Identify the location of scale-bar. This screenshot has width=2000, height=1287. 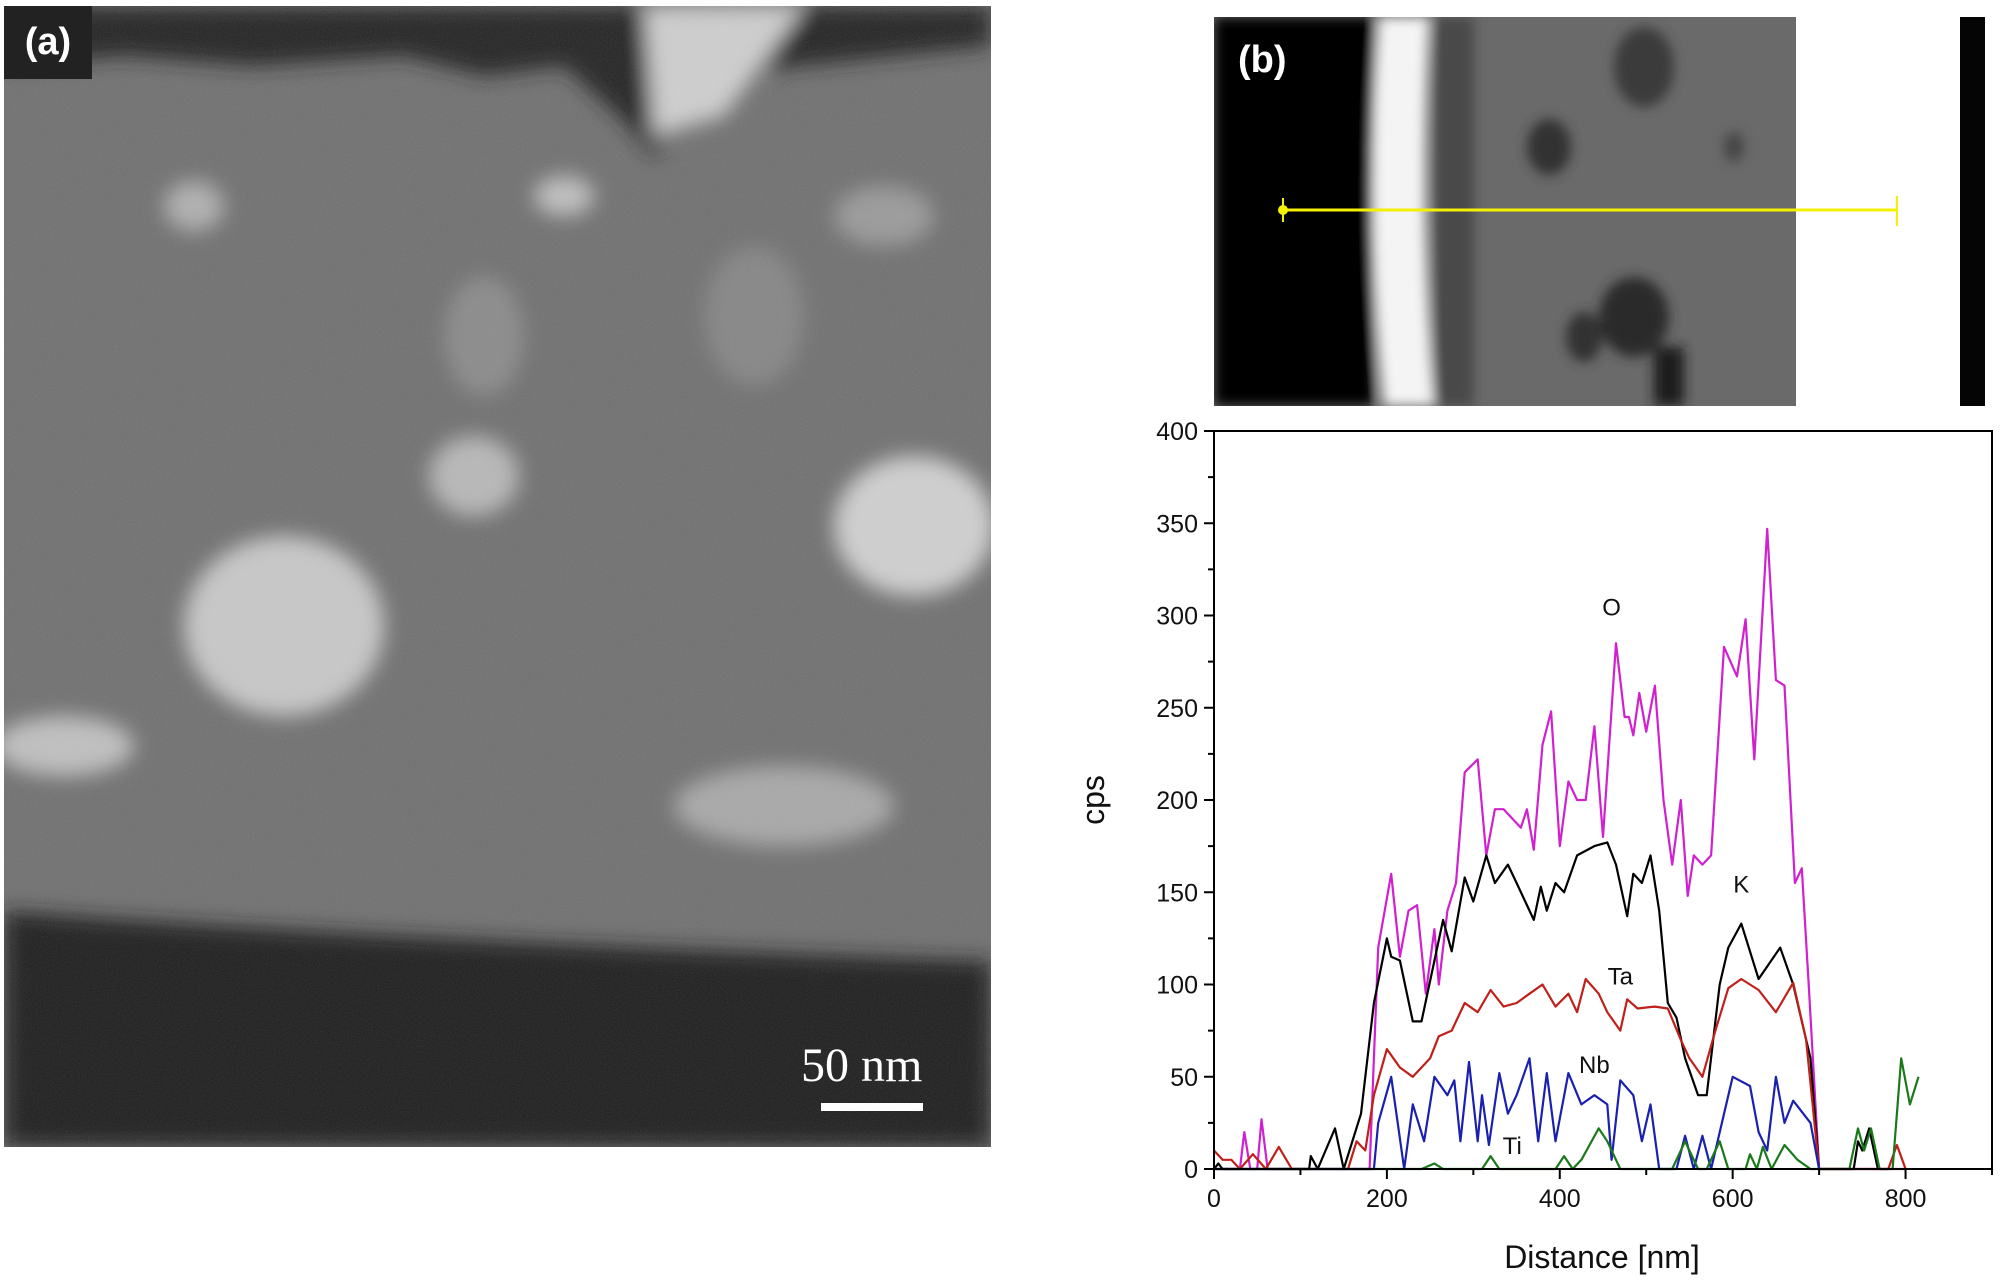
(872, 1107).